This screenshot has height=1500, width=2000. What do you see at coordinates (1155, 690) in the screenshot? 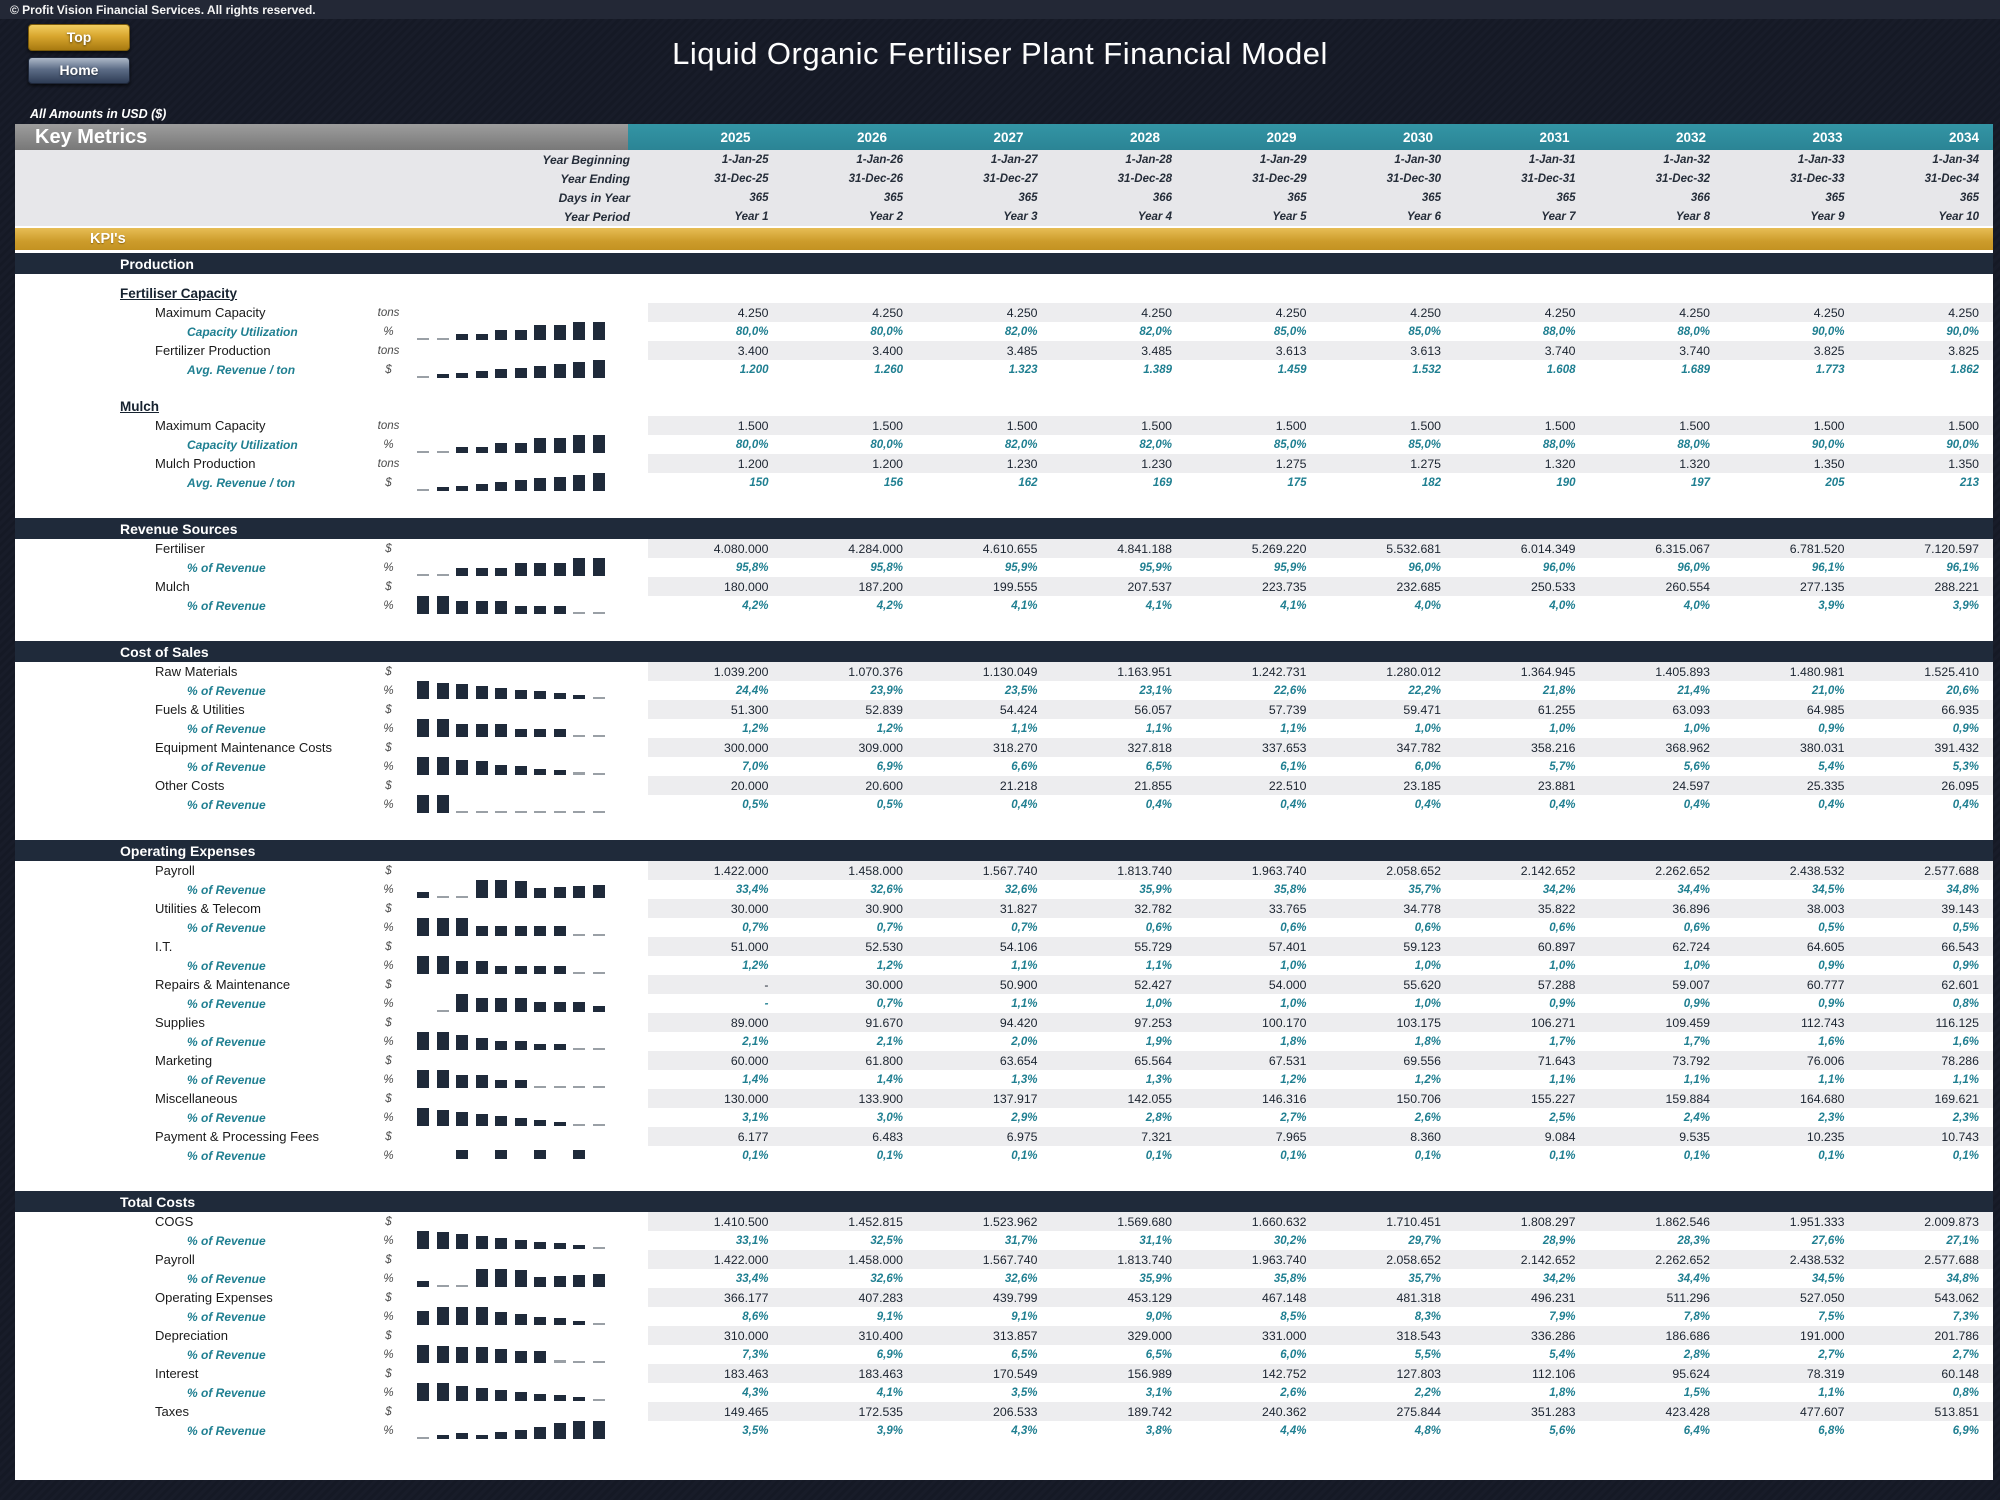
I see `value-cell: 23,1%` at bounding box center [1155, 690].